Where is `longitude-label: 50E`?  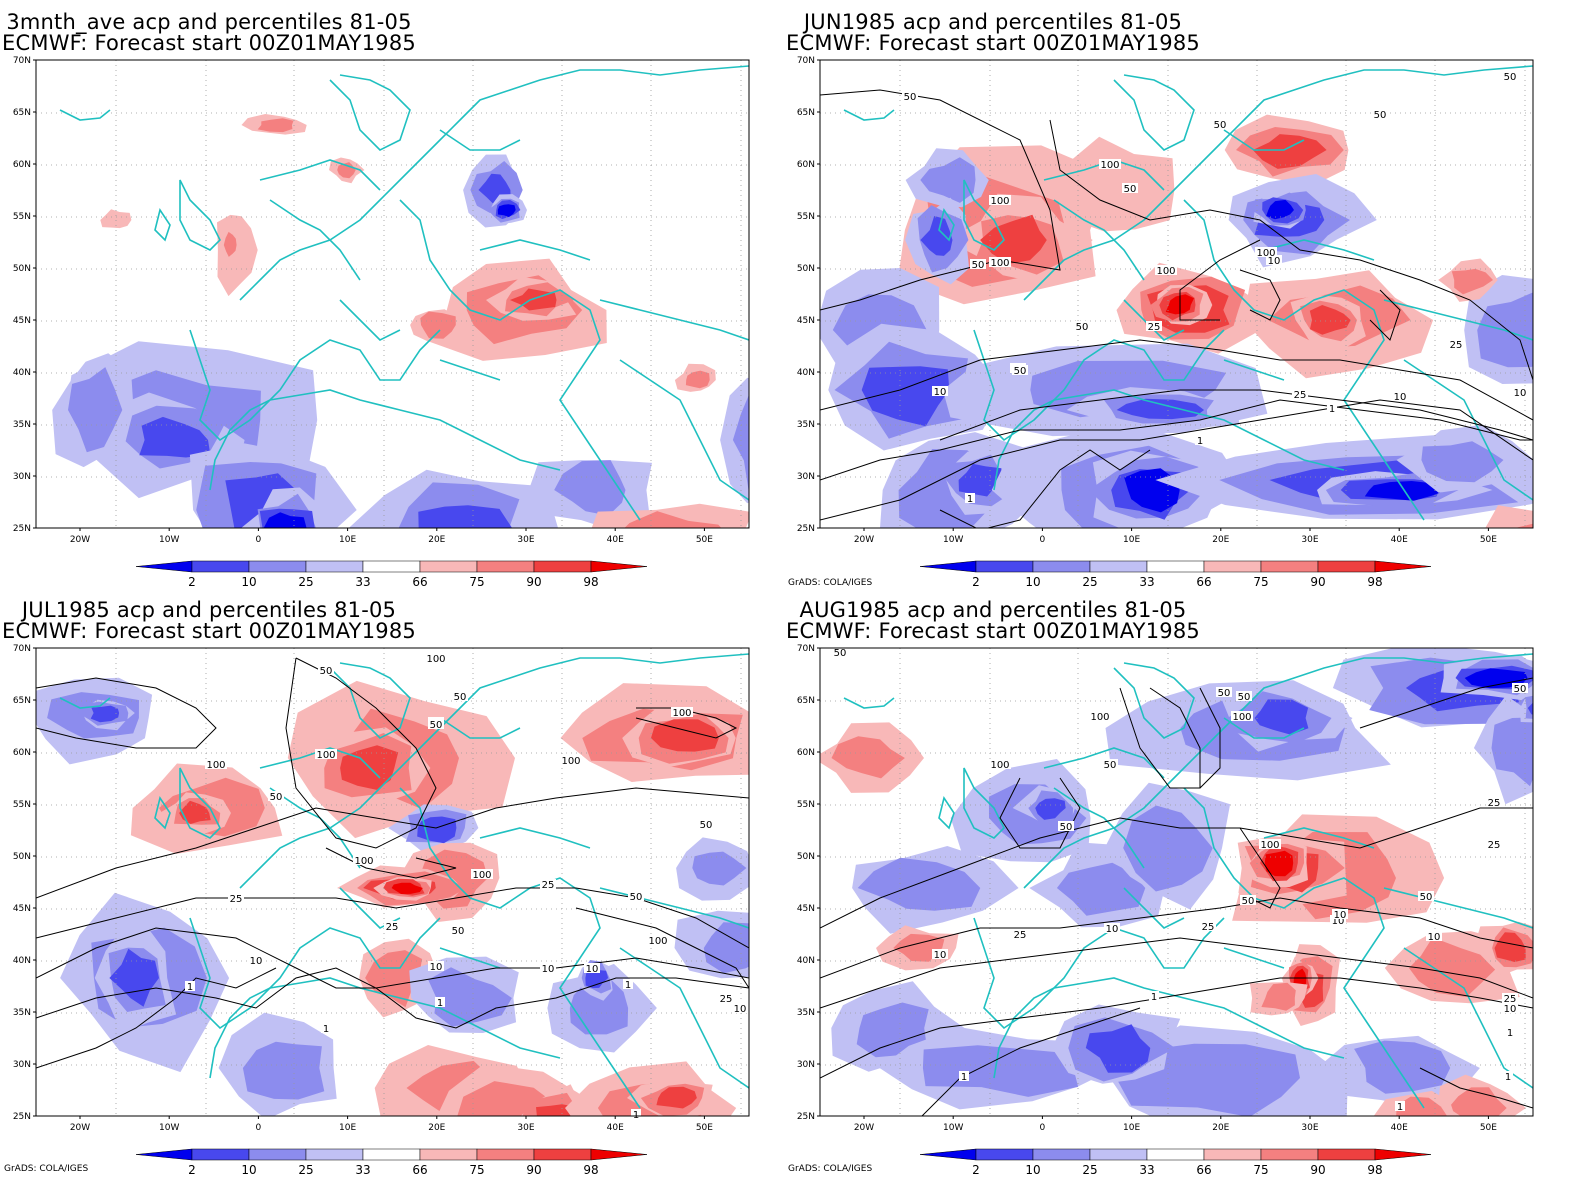
longitude-label: 50E is located at coordinates (1488, 1128).